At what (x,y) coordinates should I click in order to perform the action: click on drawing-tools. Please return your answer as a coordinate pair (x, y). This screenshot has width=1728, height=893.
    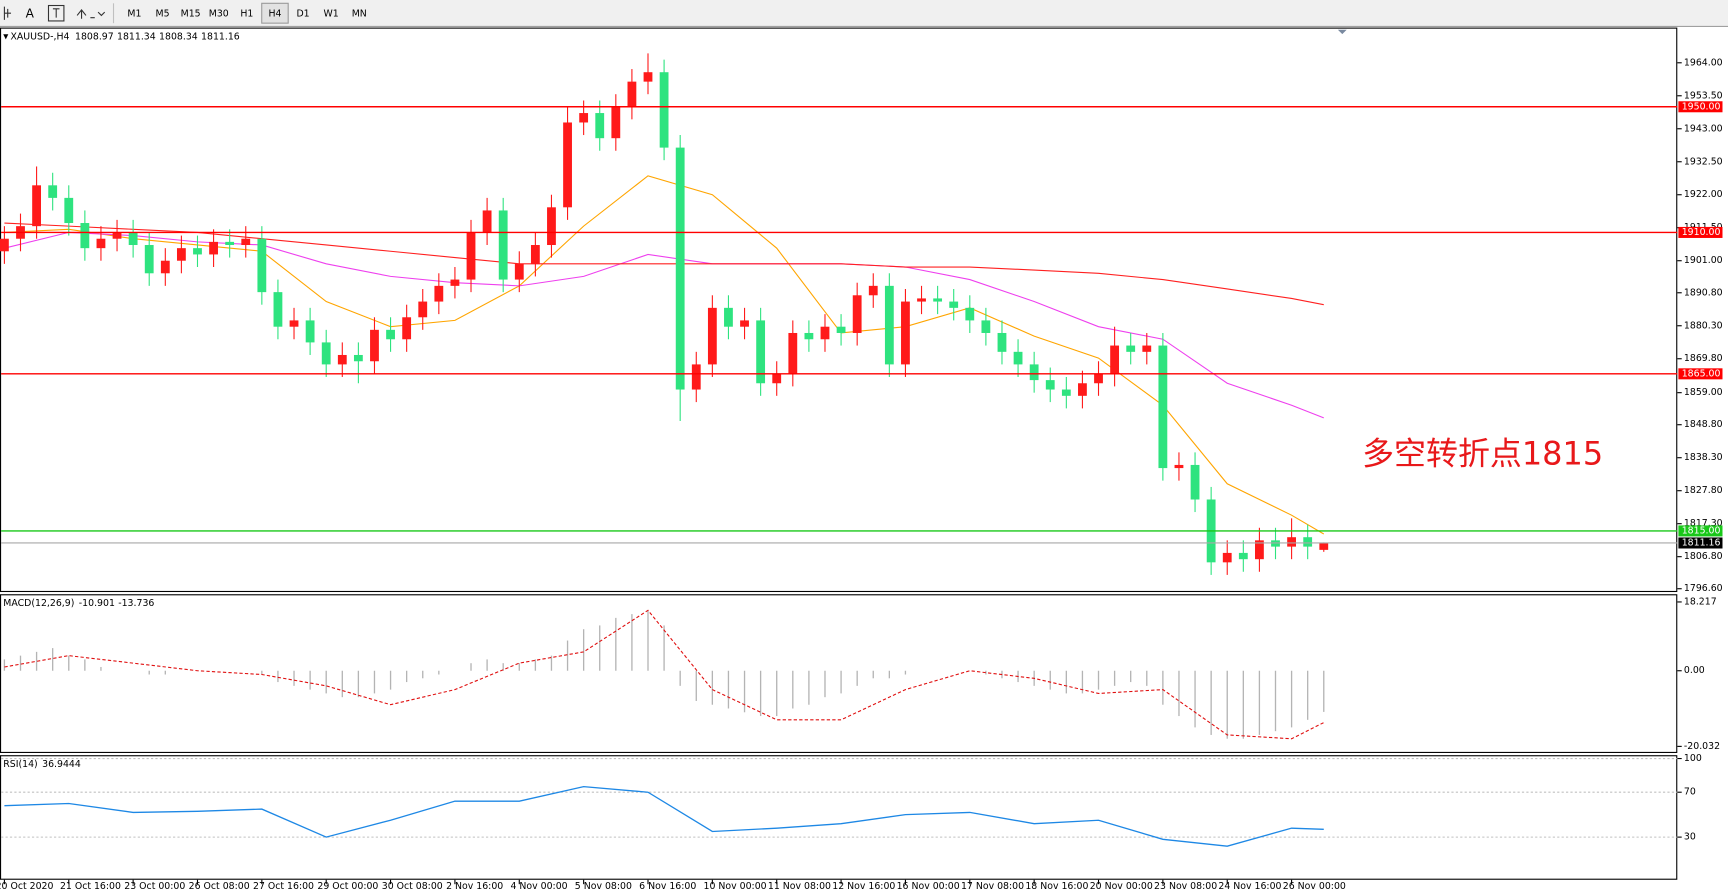
    Looking at the image, I should click on (59, 13).